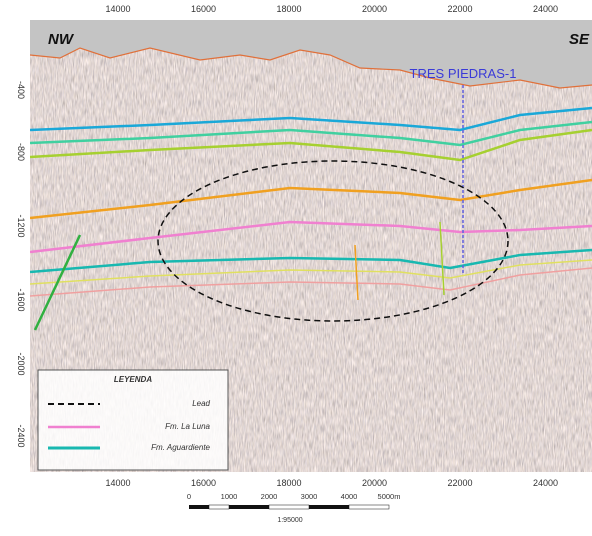 The width and height of the screenshot is (592, 536). I want to click on top-axis-label: 16000, so click(203, 9).